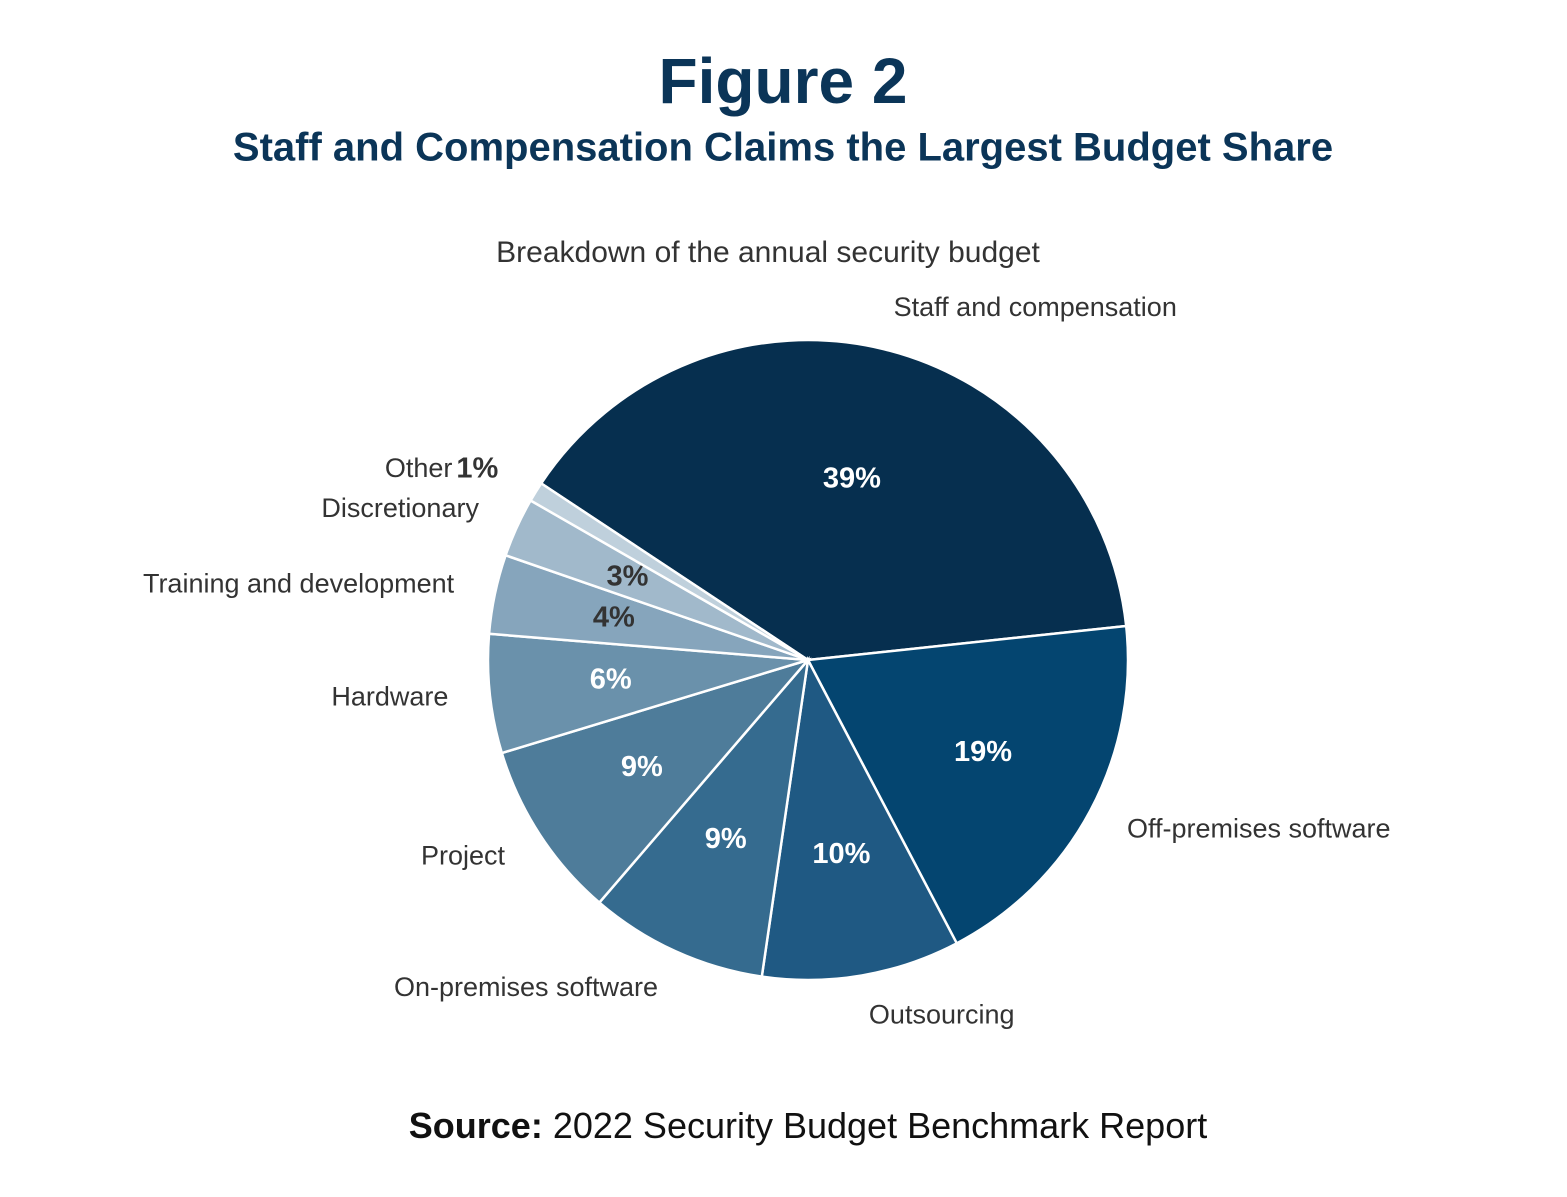 The height and width of the screenshot is (1197, 1567). Describe the element at coordinates (611, 680) in the screenshot. I see `value-label: 6%` at that location.